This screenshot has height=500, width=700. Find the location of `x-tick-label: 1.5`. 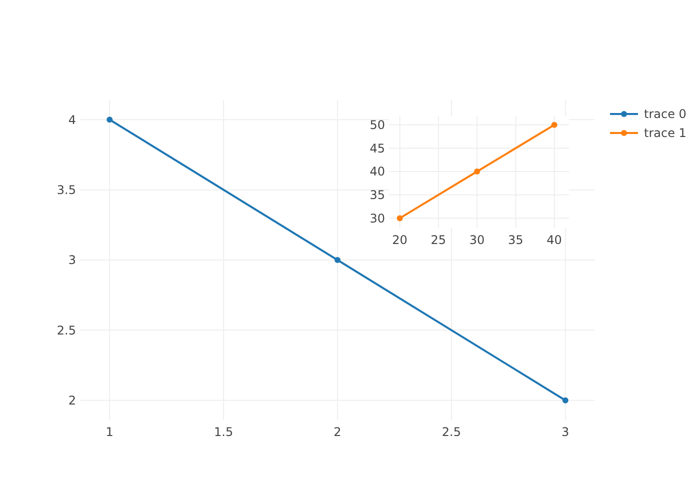

x-tick-label: 1.5 is located at coordinates (224, 432).